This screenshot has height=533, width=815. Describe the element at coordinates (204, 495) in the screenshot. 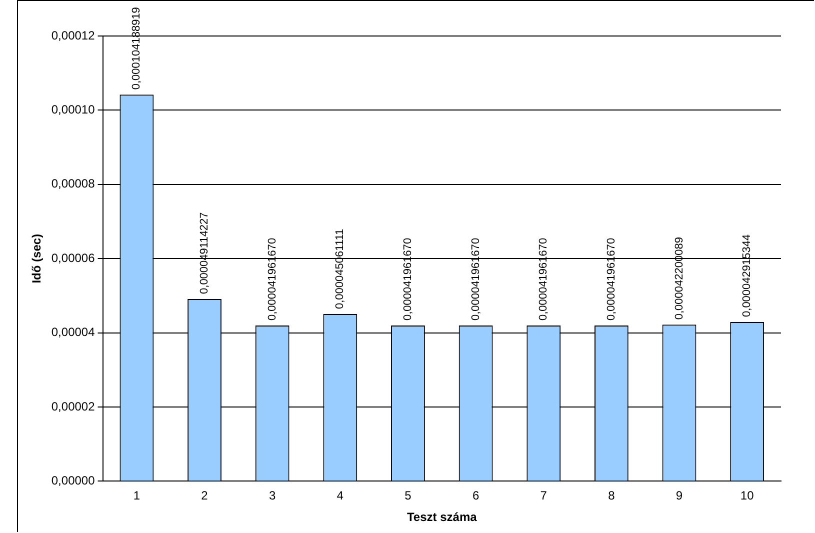

I see `x-tick-label: 2` at that location.